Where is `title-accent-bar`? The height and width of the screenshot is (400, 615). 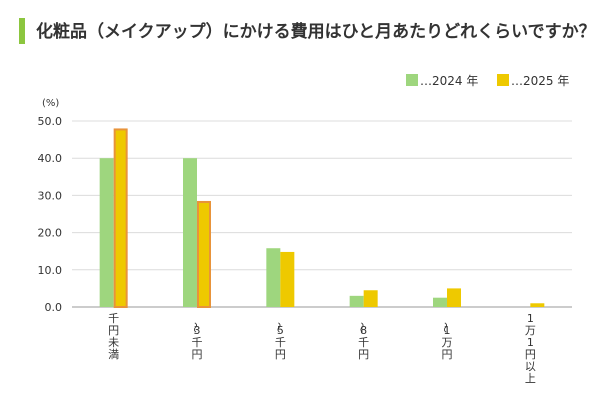 title-accent-bar is located at coordinates (22, 31).